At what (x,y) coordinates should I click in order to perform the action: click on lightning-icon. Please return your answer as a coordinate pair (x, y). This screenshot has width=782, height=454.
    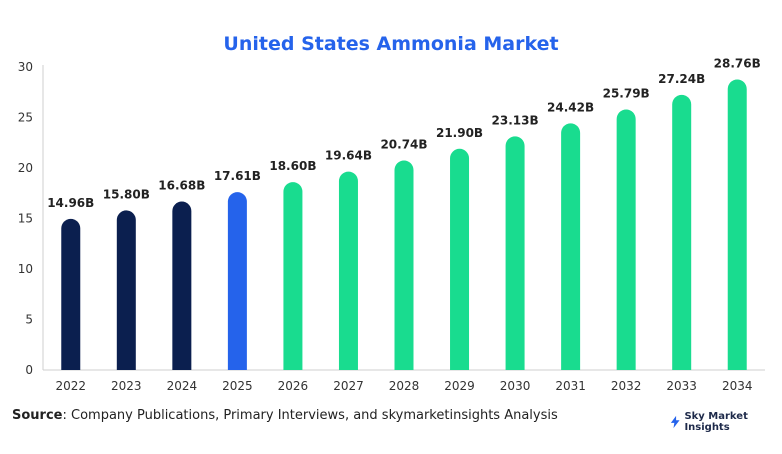
    Looking at the image, I should click on (675, 422).